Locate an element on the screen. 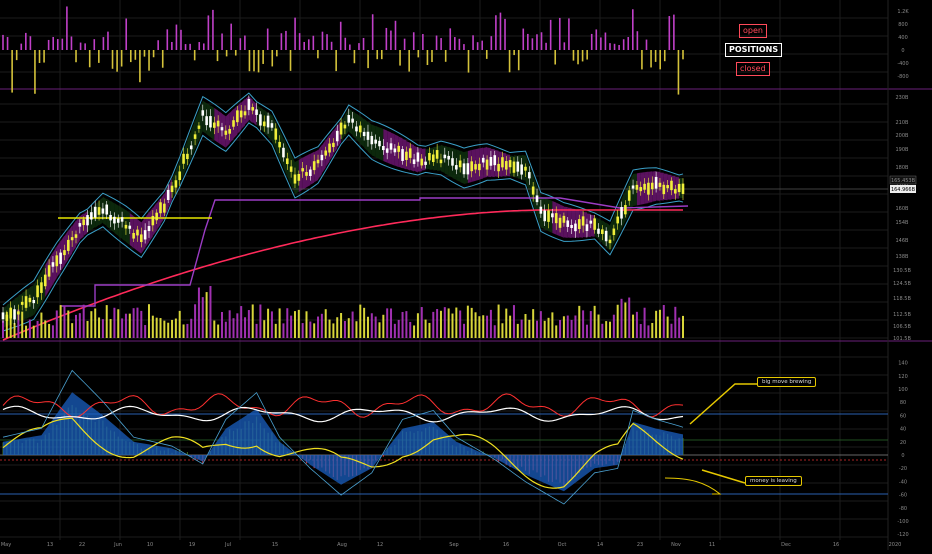  last-price-label: 164.966B is located at coordinates (903, 190).